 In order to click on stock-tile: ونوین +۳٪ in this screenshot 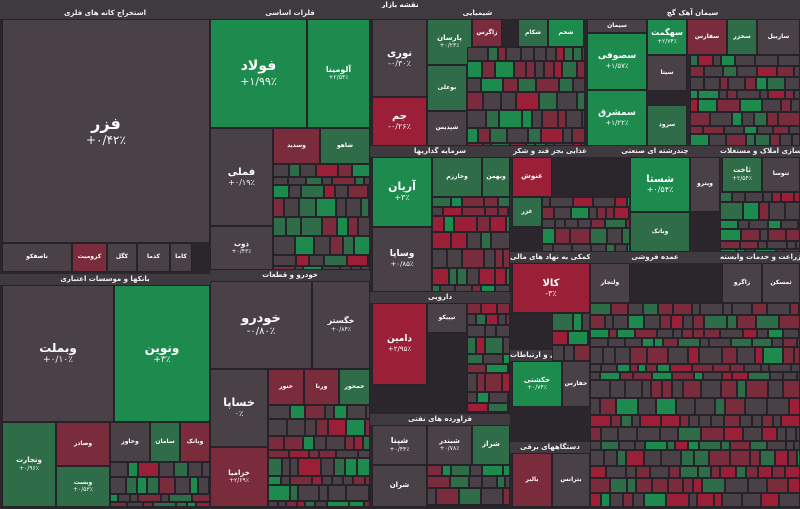, I will do `click(162, 353)`.